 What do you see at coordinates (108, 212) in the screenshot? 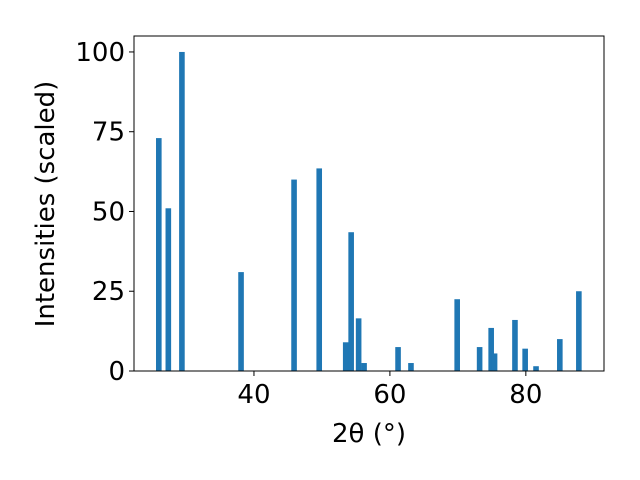
I see `y-tick-label: 50` at bounding box center [108, 212].